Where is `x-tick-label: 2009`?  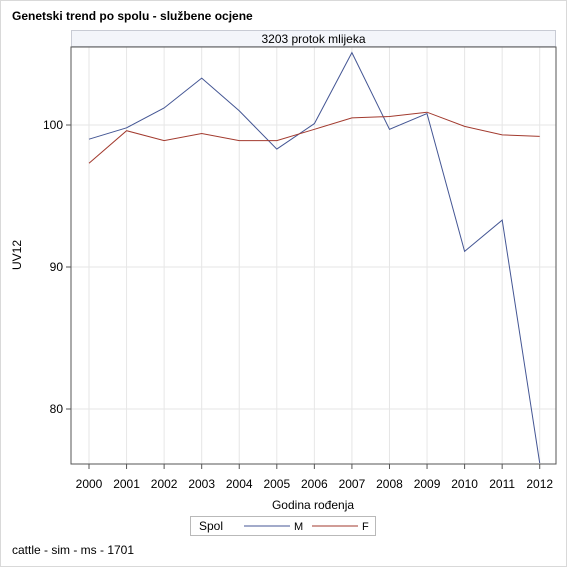
x-tick-label: 2009 is located at coordinates (427, 484).